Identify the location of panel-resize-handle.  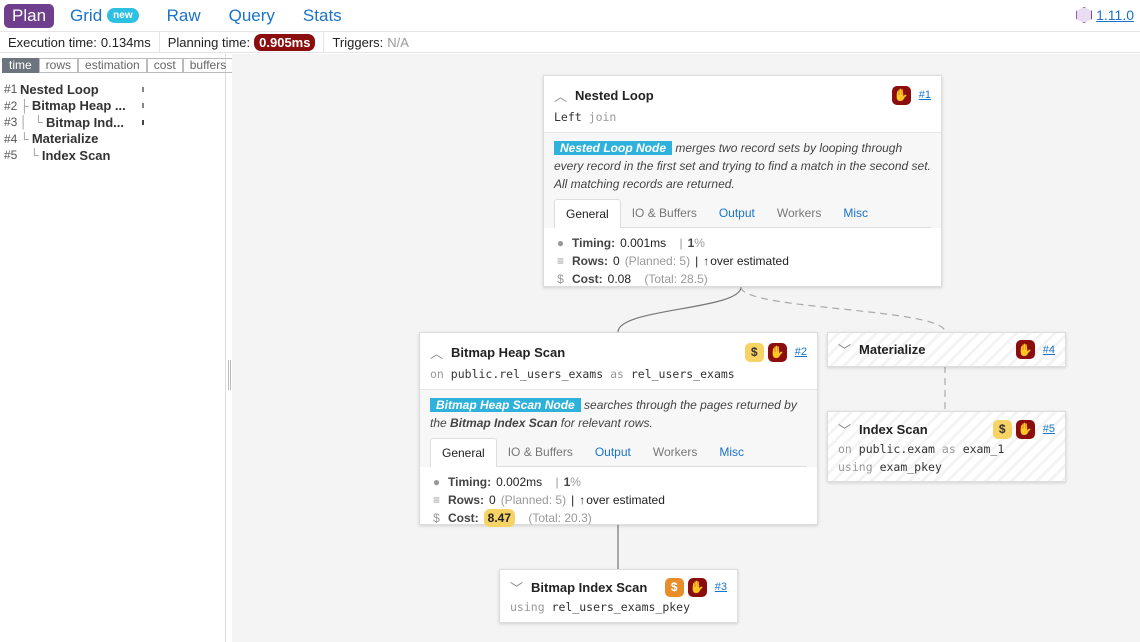
(229, 375).